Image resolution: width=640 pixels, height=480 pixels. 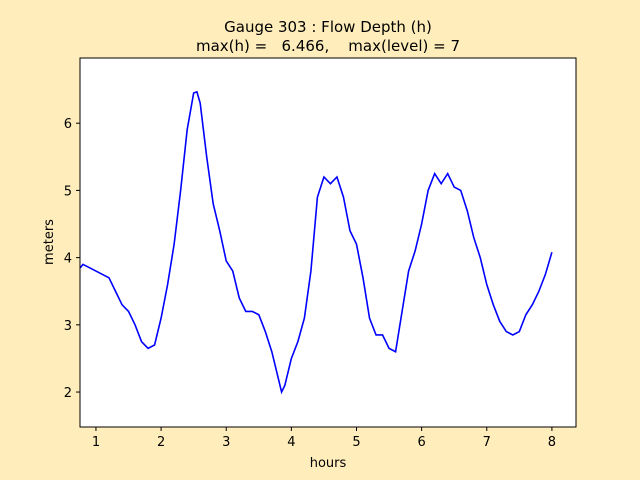 I want to click on chart-subtitle: max(h) = 6.466, max(level) = 7, so click(x=328, y=46).